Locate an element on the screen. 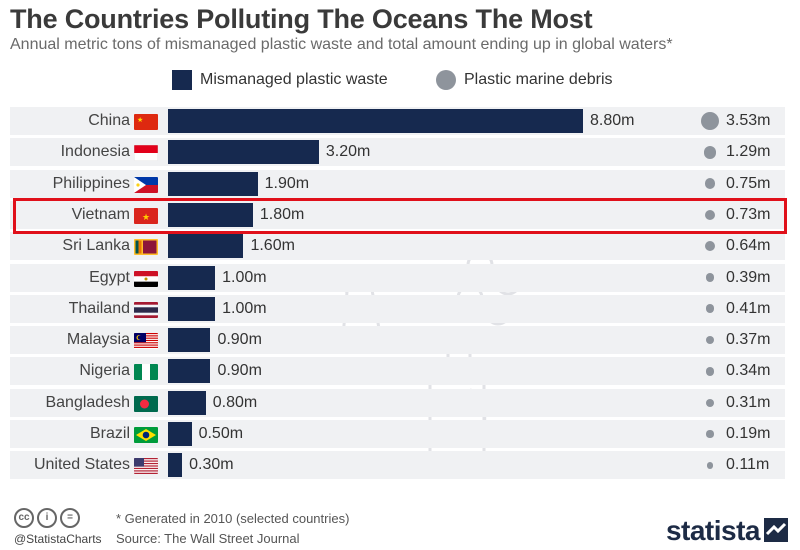 Image resolution: width=800 pixels, height=550 pixels. waste-value-label: 0.80m is located at coordinates (235, 402).